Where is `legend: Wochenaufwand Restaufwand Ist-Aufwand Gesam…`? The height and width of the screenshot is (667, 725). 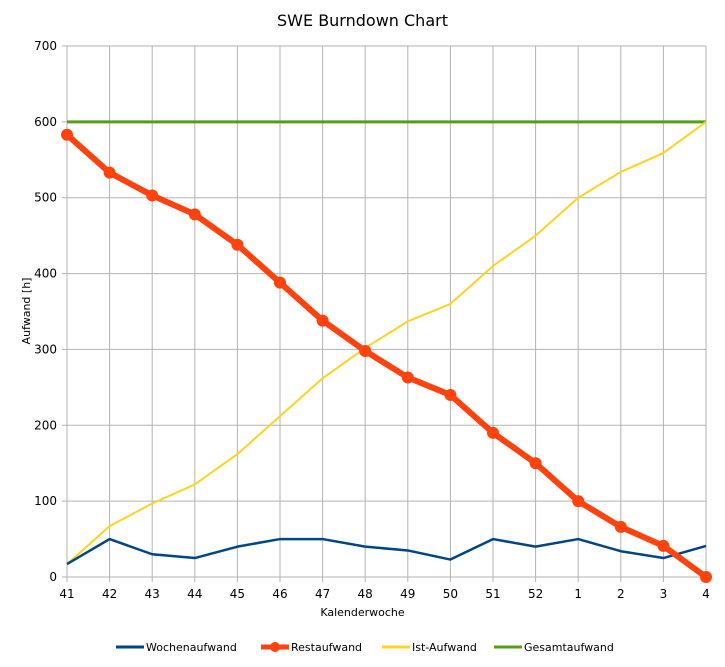
legend: Wochenaufwand Restaufwand Ist-Aufwand Gesam… is located at coordinates (365, 647).